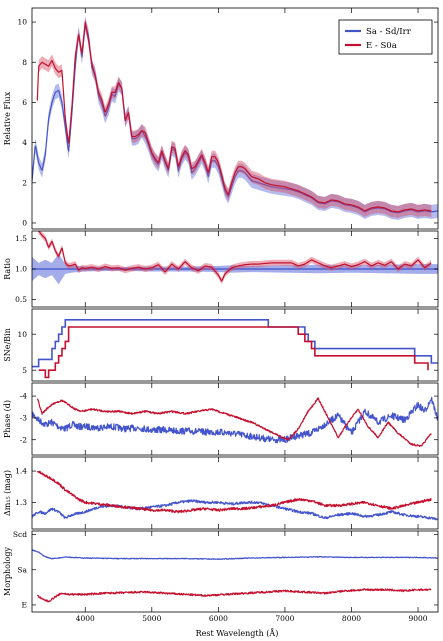  What do you see at coordinates (24, 142) in the screenshot?
I see `y-tick-label: 4` at bounding box center [24, 142].